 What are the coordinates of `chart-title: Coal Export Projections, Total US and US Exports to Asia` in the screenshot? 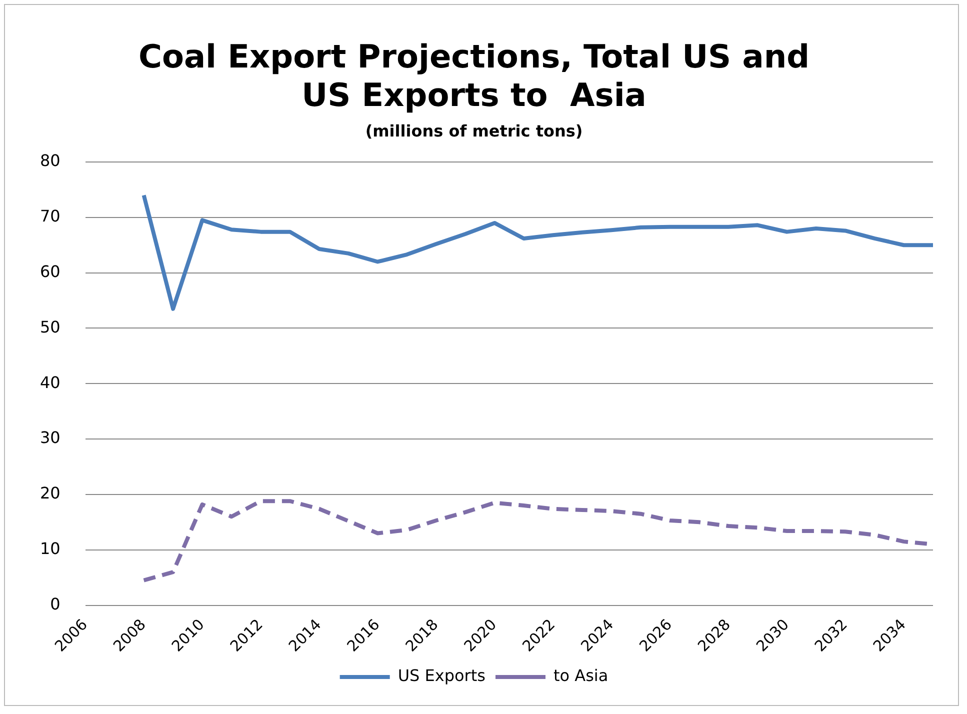 It's located at (474, 76).